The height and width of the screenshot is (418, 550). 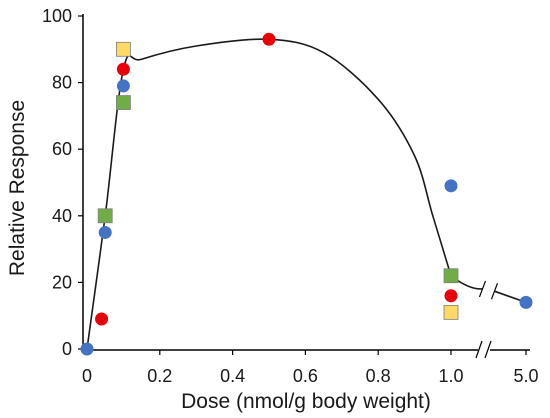 I want to click on y-tick-label: 20, so click(x=62, y=282).